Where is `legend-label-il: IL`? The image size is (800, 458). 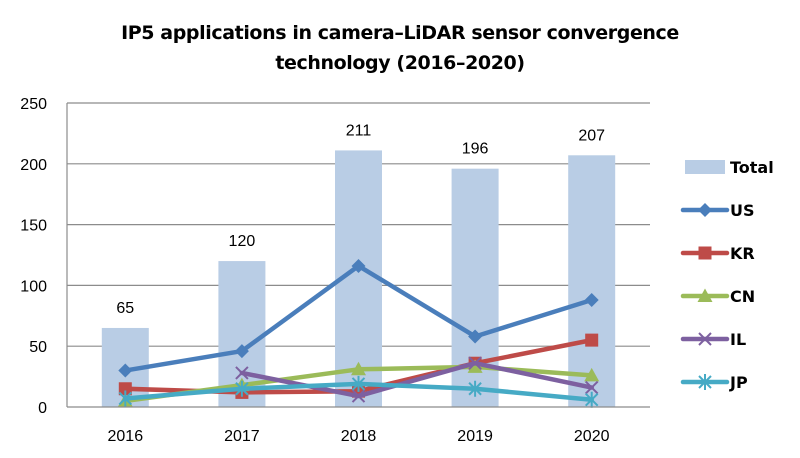 legend-label-il: IL is located at coordinates (738, 339).